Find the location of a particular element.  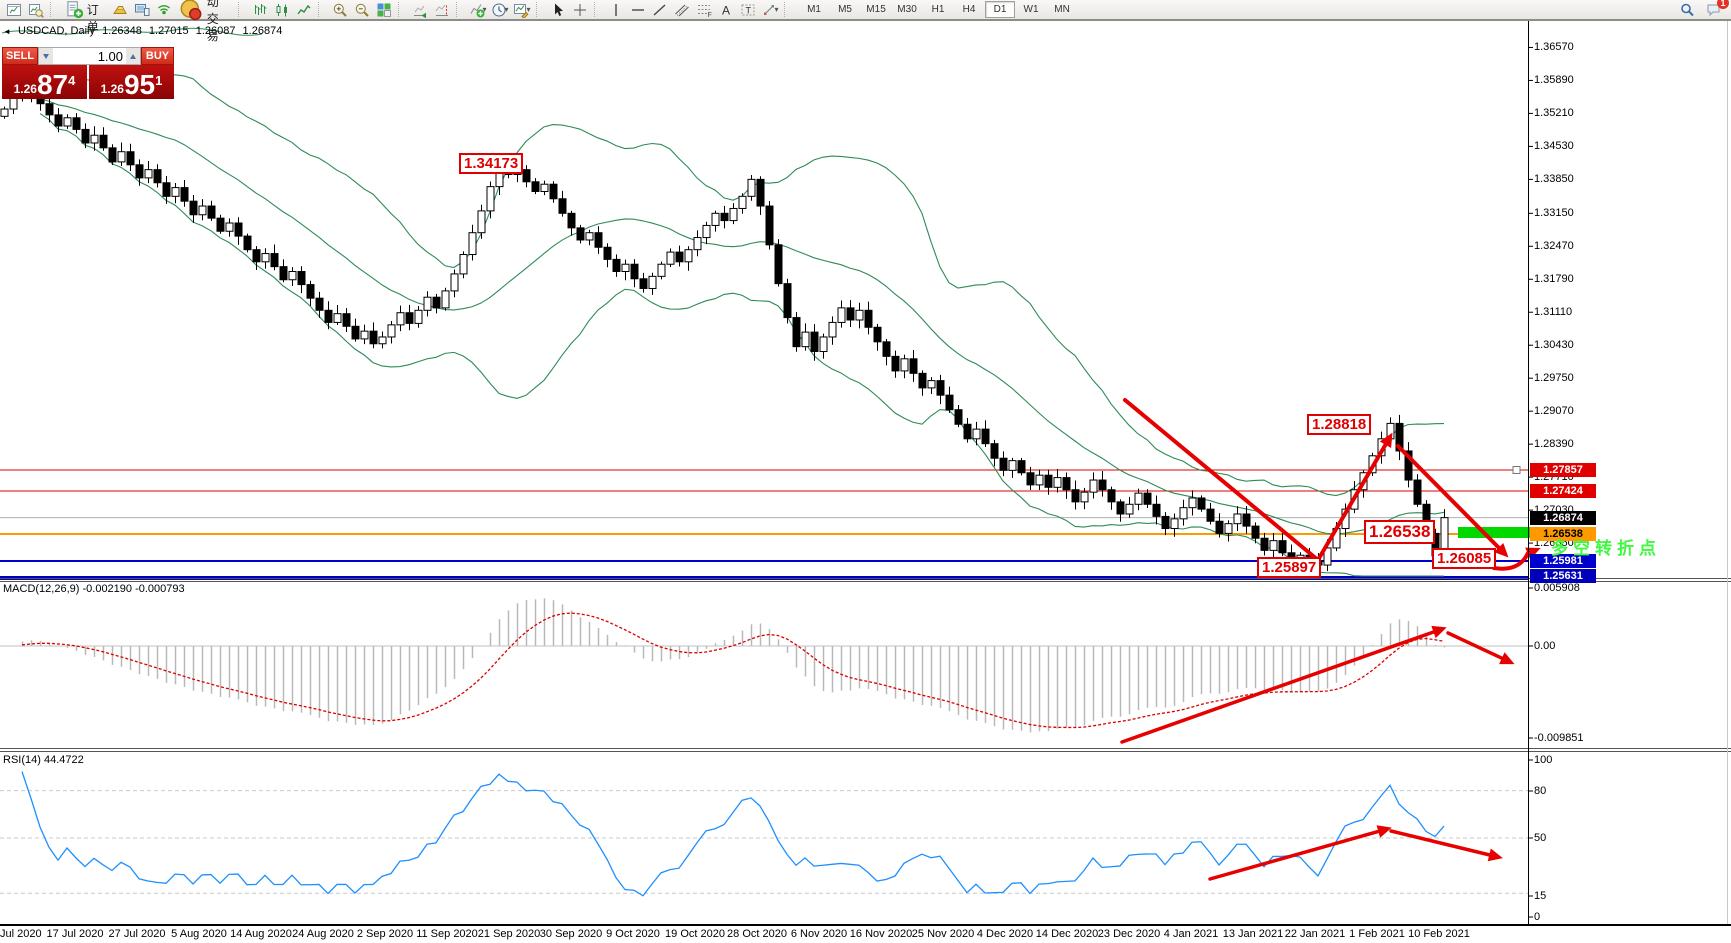

text-icon: A is located at coordinates (725, 10).